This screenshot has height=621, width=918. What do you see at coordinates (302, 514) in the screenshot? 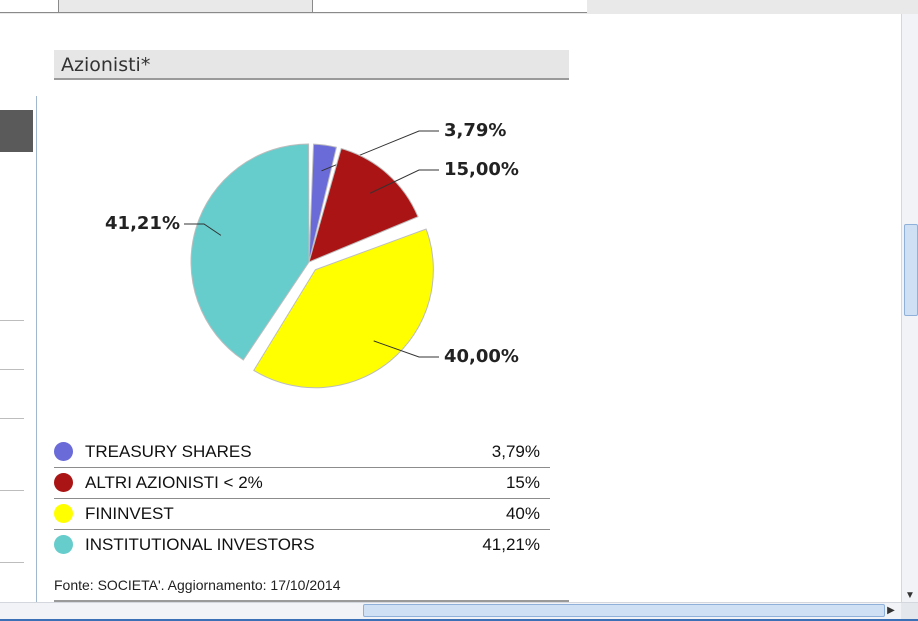
I see `legend-row: FININVEST 40%` at bounding box center [302, 514].